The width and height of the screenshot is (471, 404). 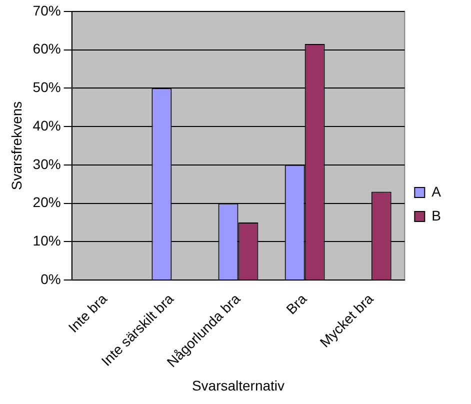 What do you see at coordinates (46, 10) in the screenshot?
I see `y-tick-label: 70%` at bounding box center [46, 10].